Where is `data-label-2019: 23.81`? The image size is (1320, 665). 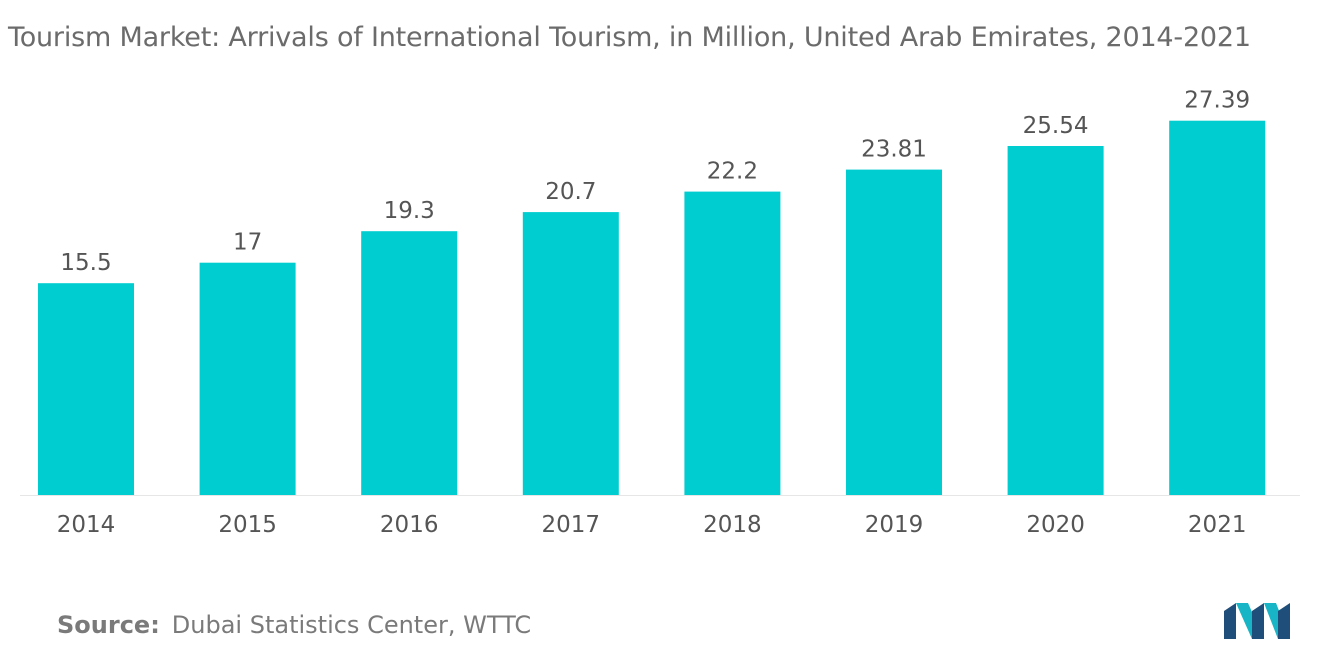
data-label-2019: 23.81 is located at coordinates (894, 150).